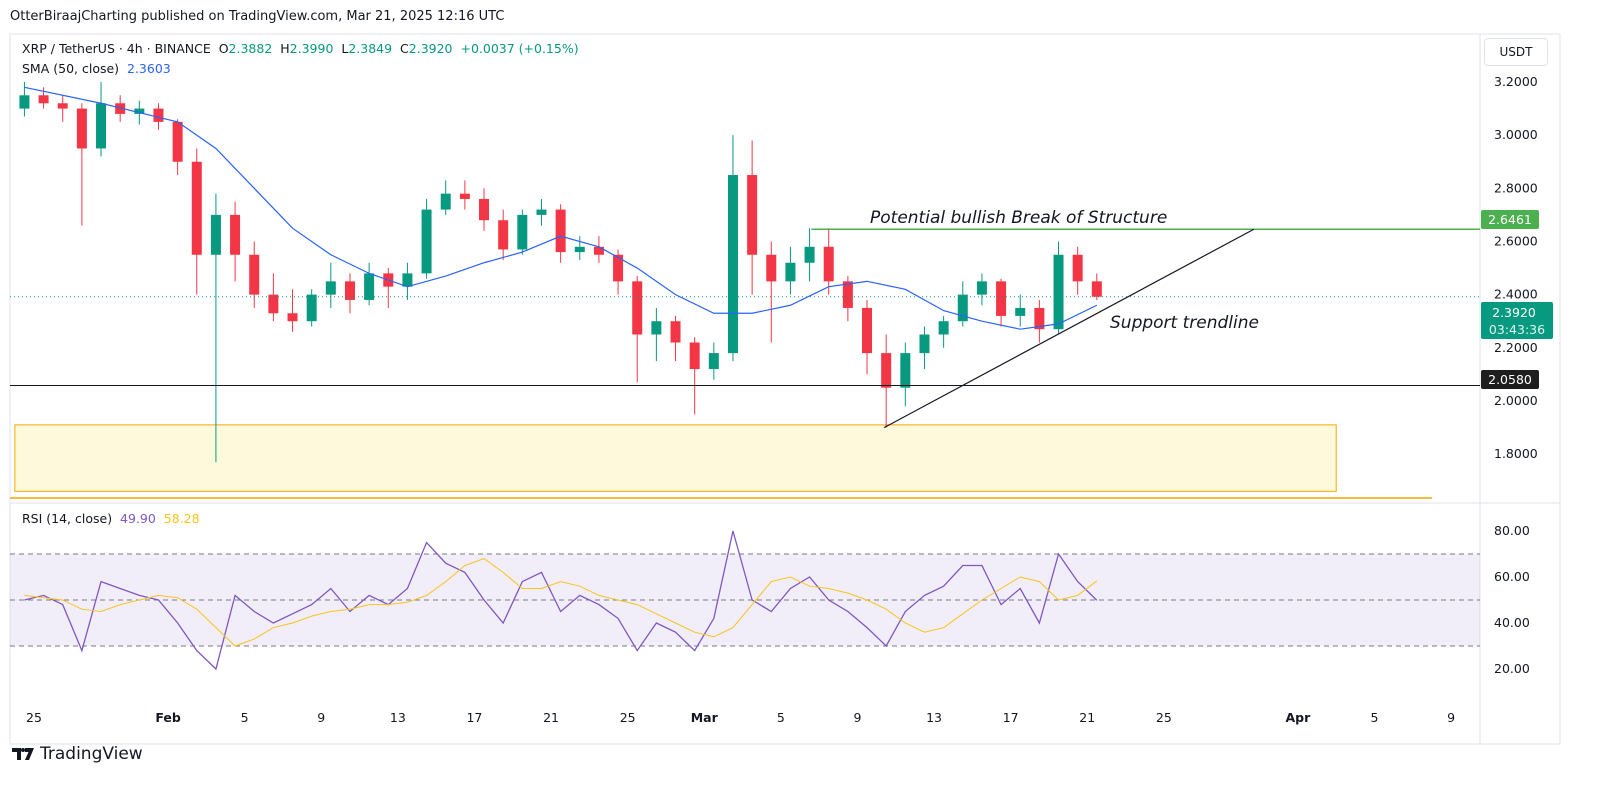  I want to click on tradingview-logo-icon, so click(23, 754).